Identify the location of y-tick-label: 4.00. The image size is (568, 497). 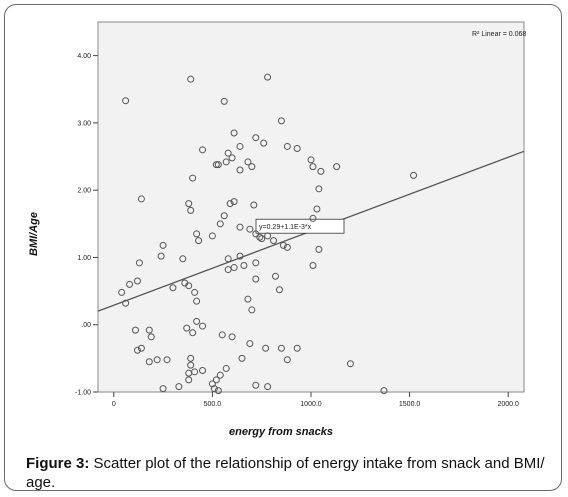
(84, 56).